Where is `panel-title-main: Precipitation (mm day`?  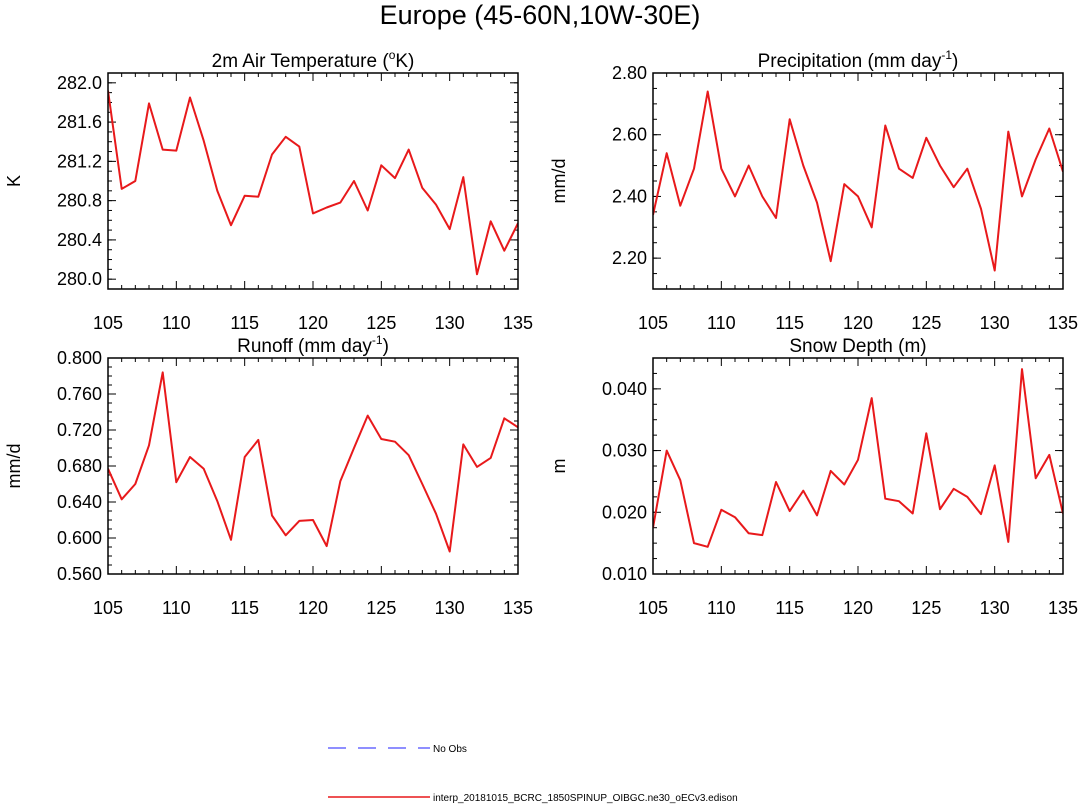
panel-title-main: Precipitation (mm day is located at coordinates (850, 61).